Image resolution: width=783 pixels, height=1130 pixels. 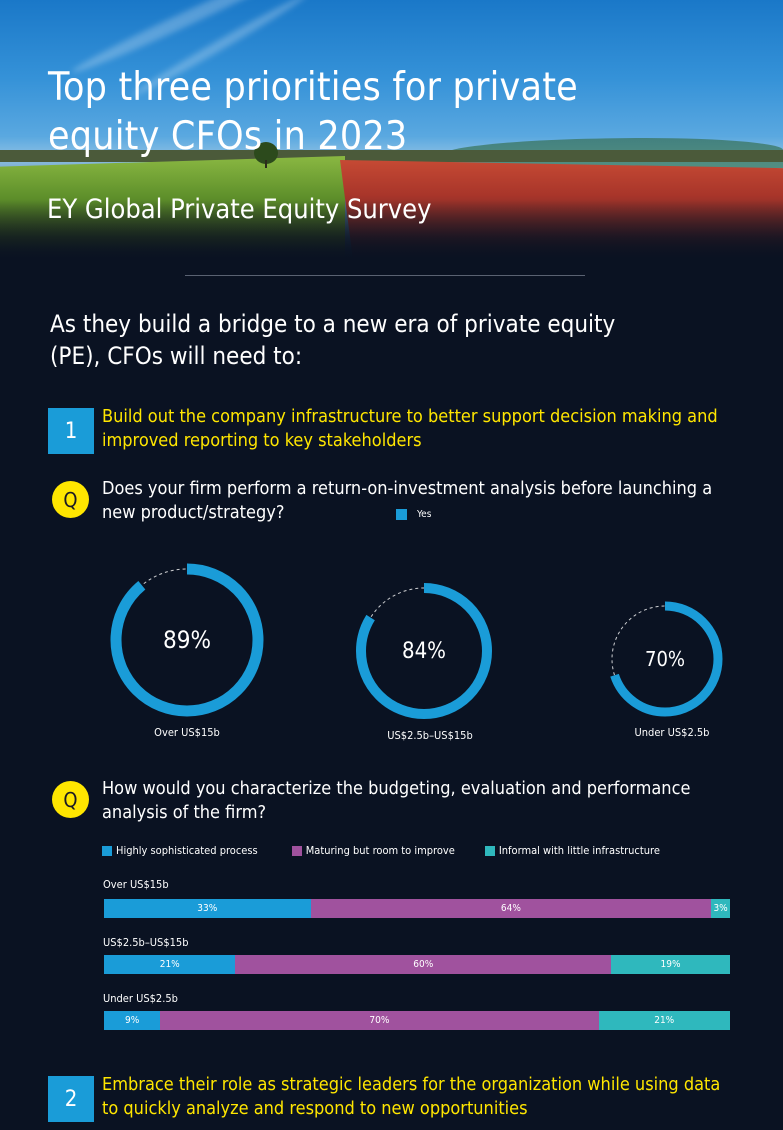 What do you see at coordinates (266, 153) in the screenshot?
I see `tree-image` at bounding box center [266, 153].